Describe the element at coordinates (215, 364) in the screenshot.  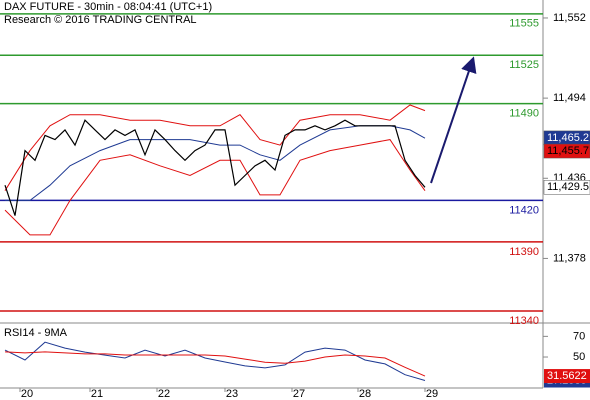
I see `rsi-line` at that location.